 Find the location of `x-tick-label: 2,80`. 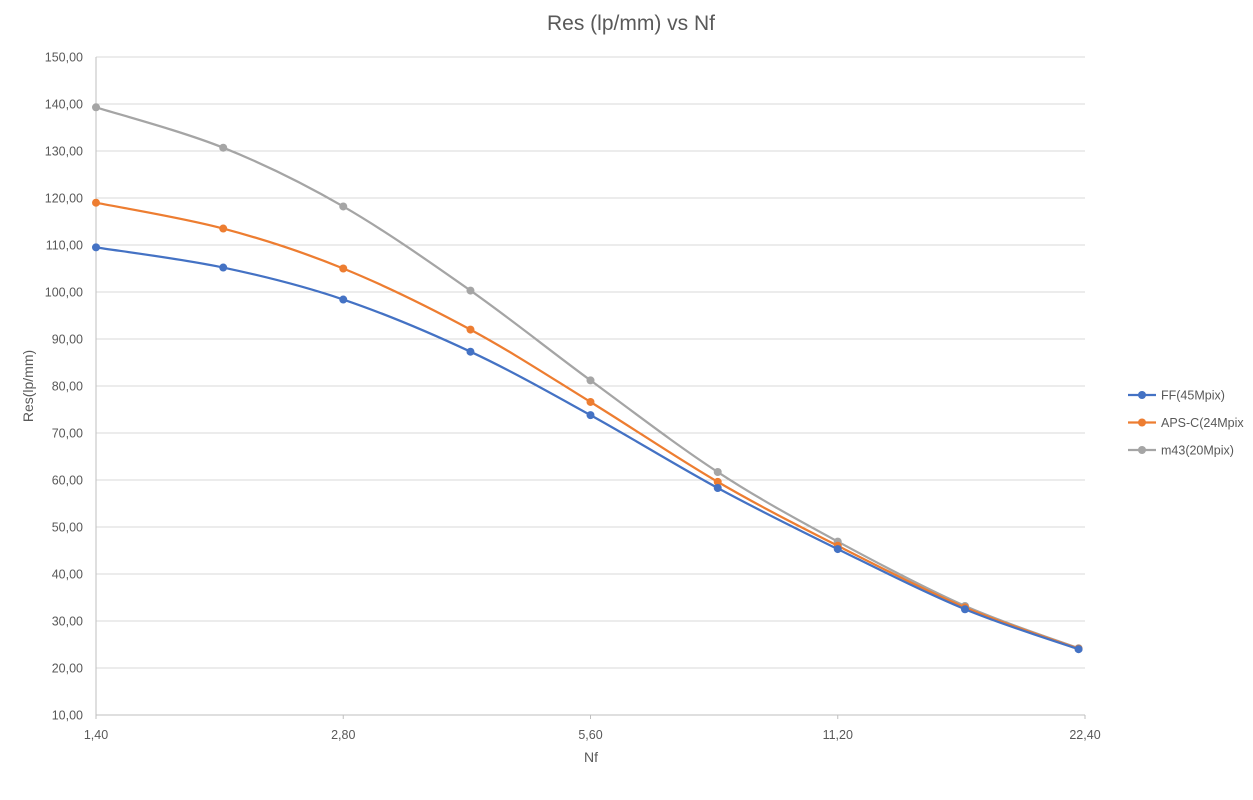

x-tick-label: 2,80 is located at coordinates (343, 735).